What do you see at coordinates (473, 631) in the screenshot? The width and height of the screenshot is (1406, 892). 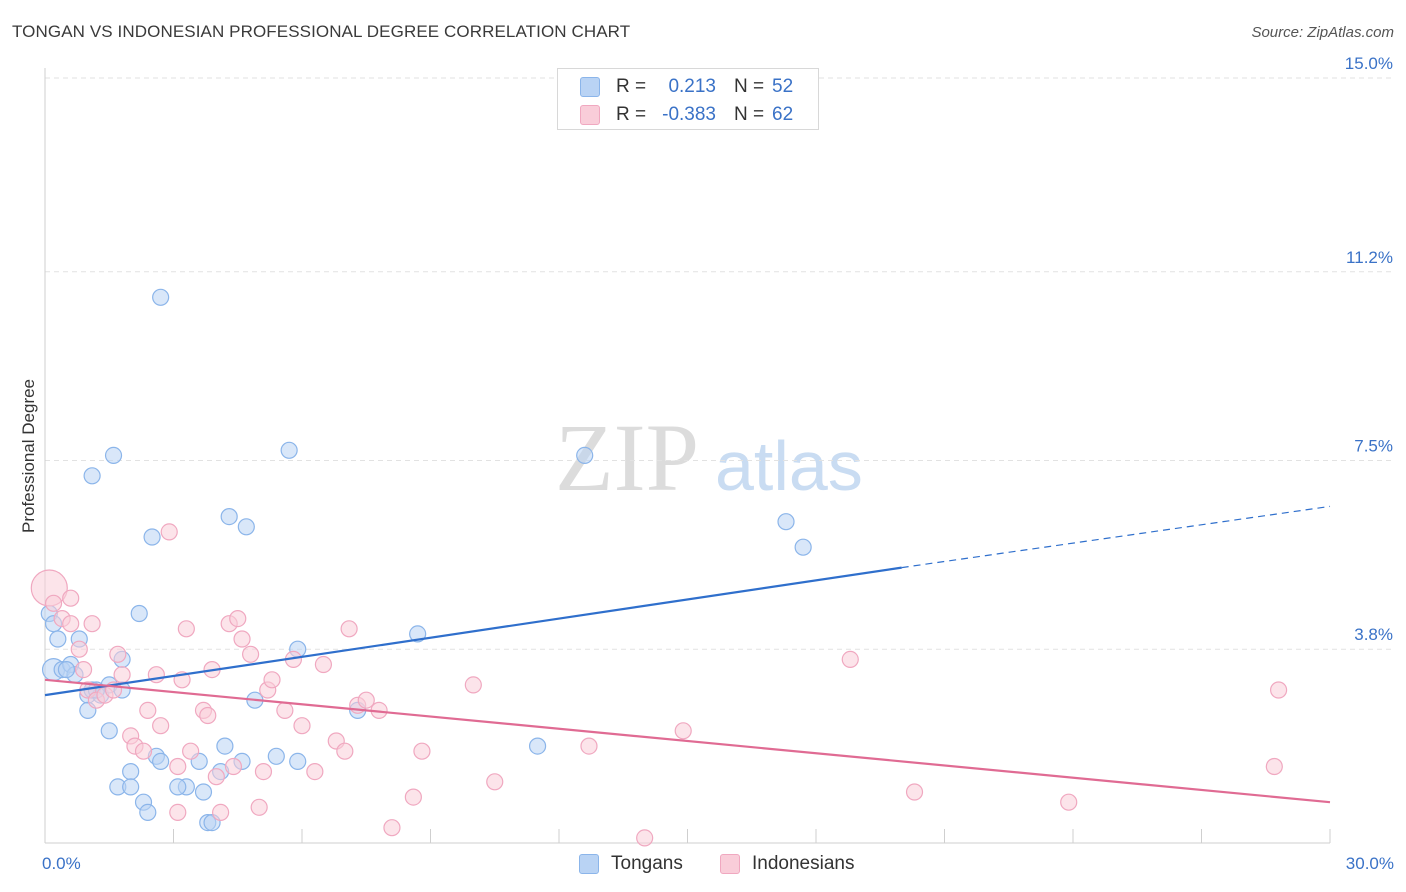 I see `trendline-tongans` at bounding box center [473, 631].